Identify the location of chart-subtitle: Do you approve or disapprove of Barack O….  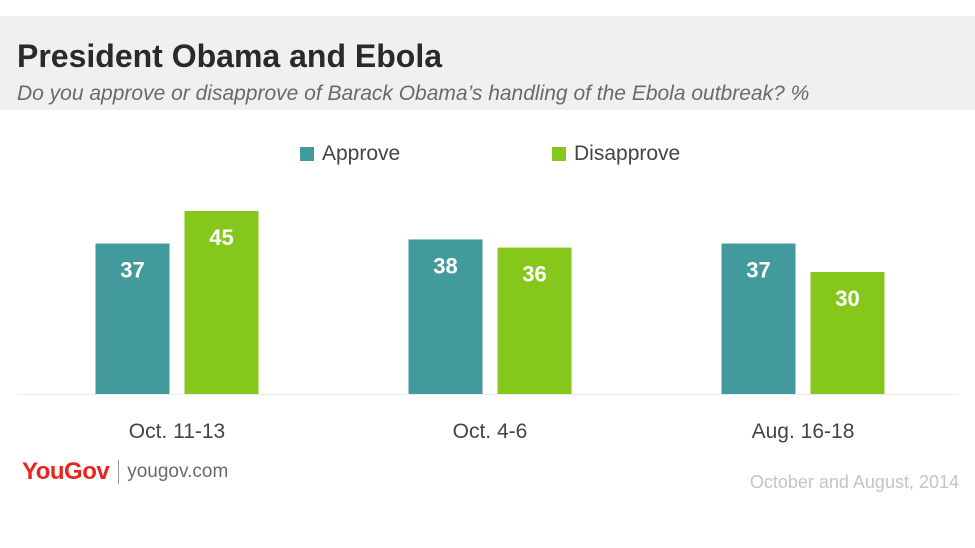
(413, 93).